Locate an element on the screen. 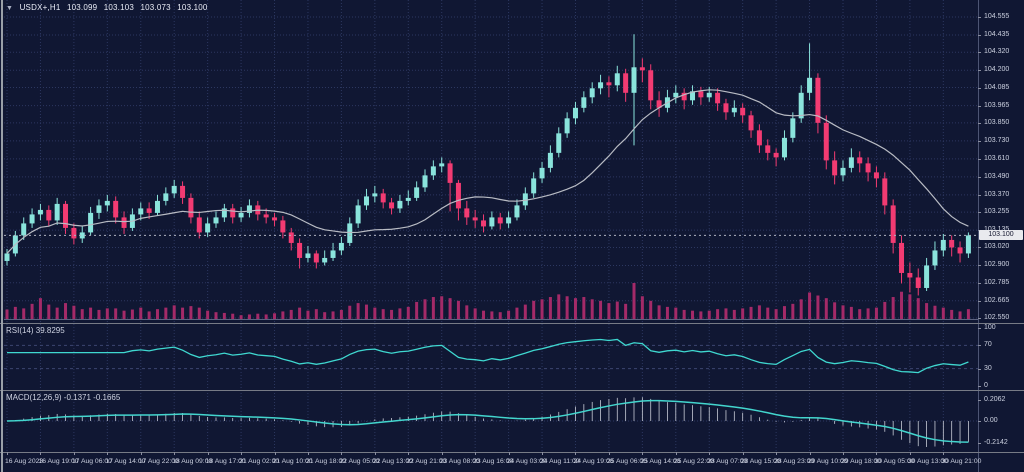 The width and height of the screenshot is (1024, 472). time-axis-label: 18 Aug 17:00 is located at coordinates (225, 461).